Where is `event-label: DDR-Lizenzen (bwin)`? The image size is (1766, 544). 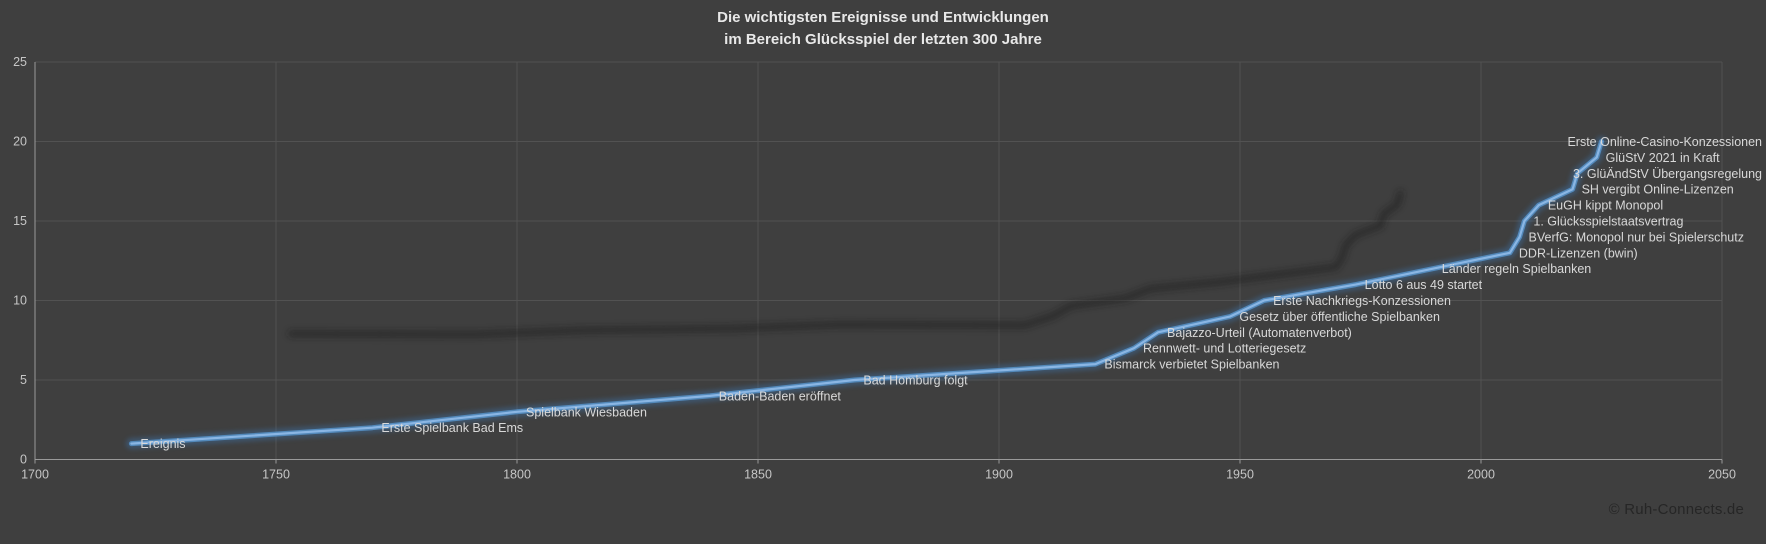 event-label: DDR-Lizenzen (bwin) is located at coordinates (1578, 253).